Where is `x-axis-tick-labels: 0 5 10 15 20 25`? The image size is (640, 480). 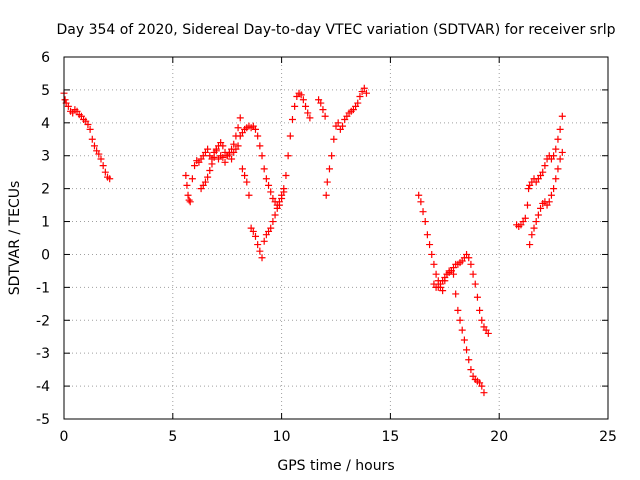 x-axis-tick-labels: 0 5 10 15 20 25 is located at coordinates (338, 437).